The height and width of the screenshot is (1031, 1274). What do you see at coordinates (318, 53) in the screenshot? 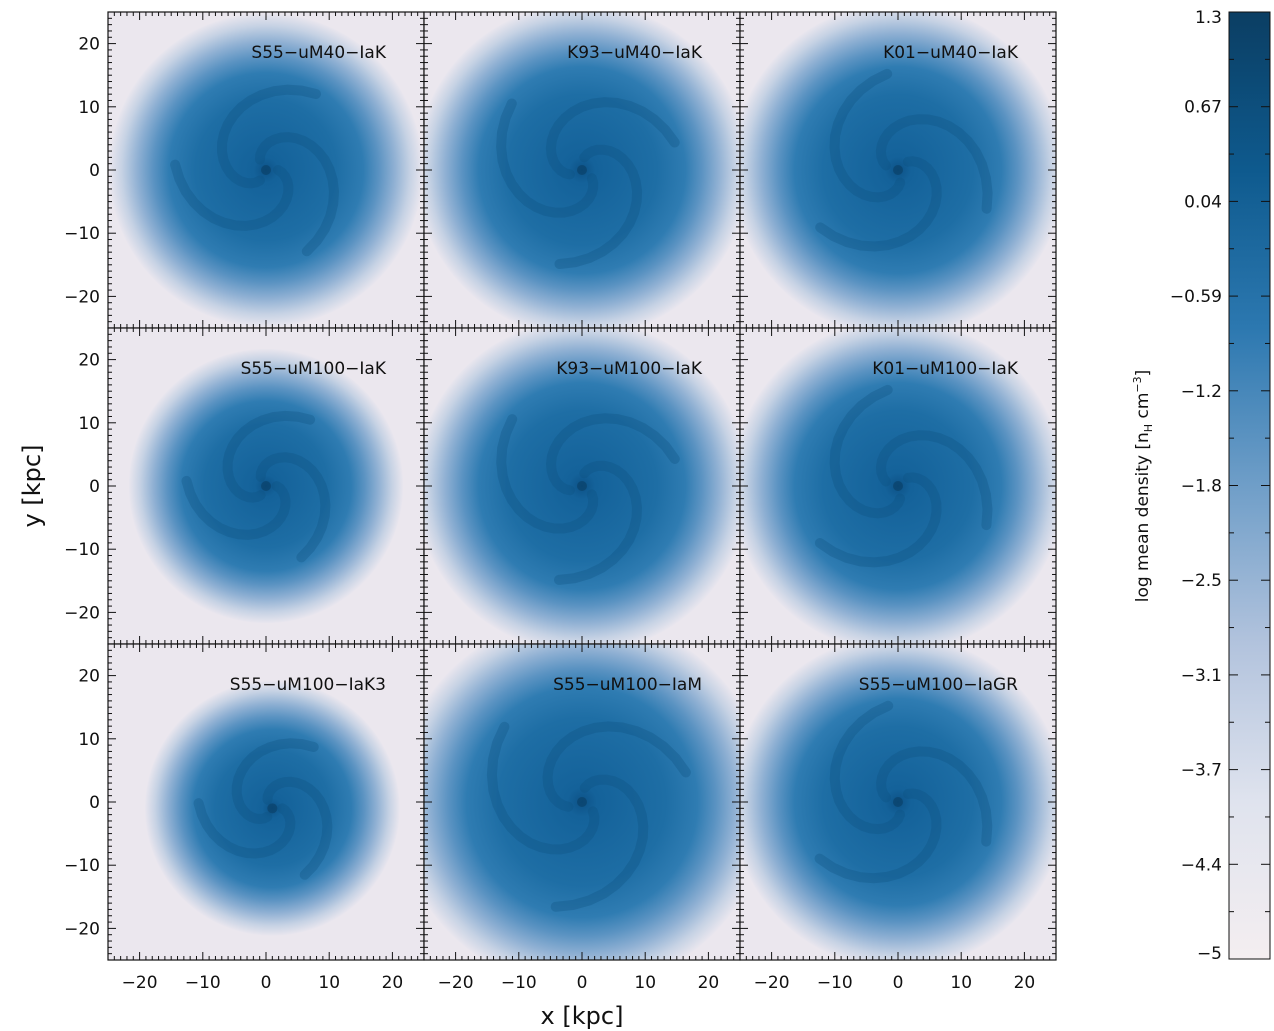
I see `panel-label: S55−uM40−IaK` at bounding box center [318, 53].